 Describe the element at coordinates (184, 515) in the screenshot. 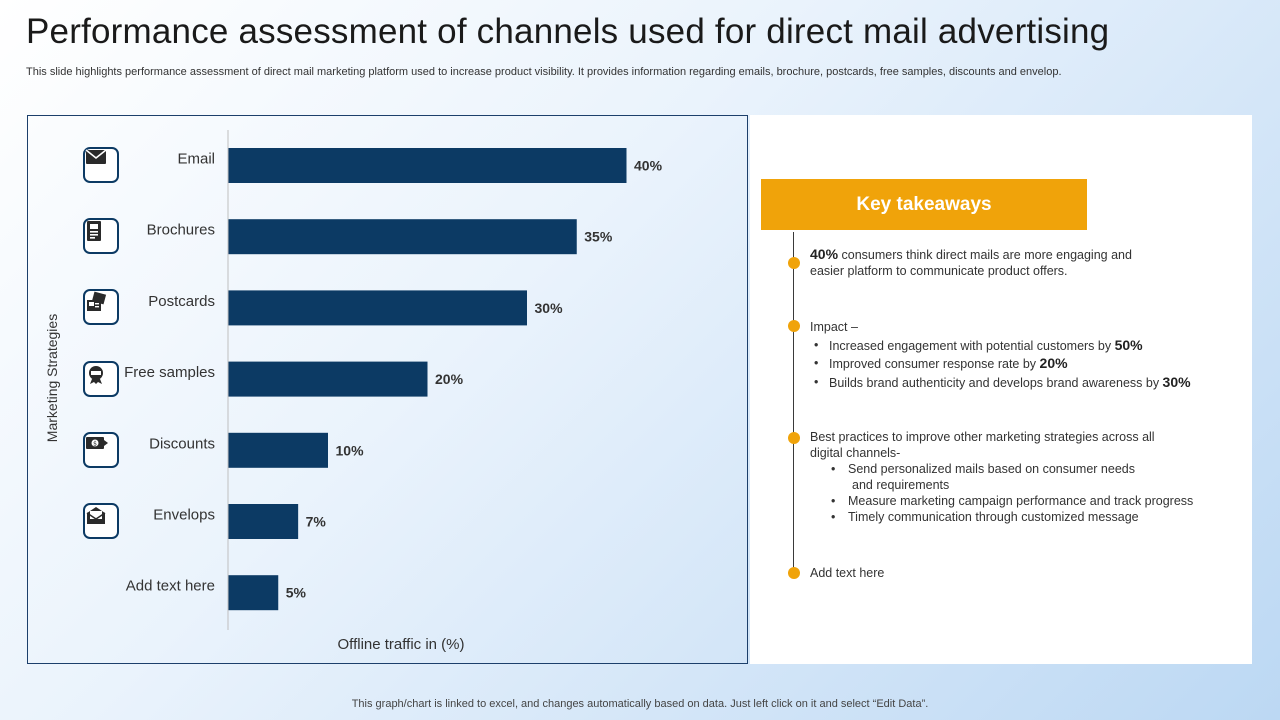

I see `category-label: Envelops` at that location.